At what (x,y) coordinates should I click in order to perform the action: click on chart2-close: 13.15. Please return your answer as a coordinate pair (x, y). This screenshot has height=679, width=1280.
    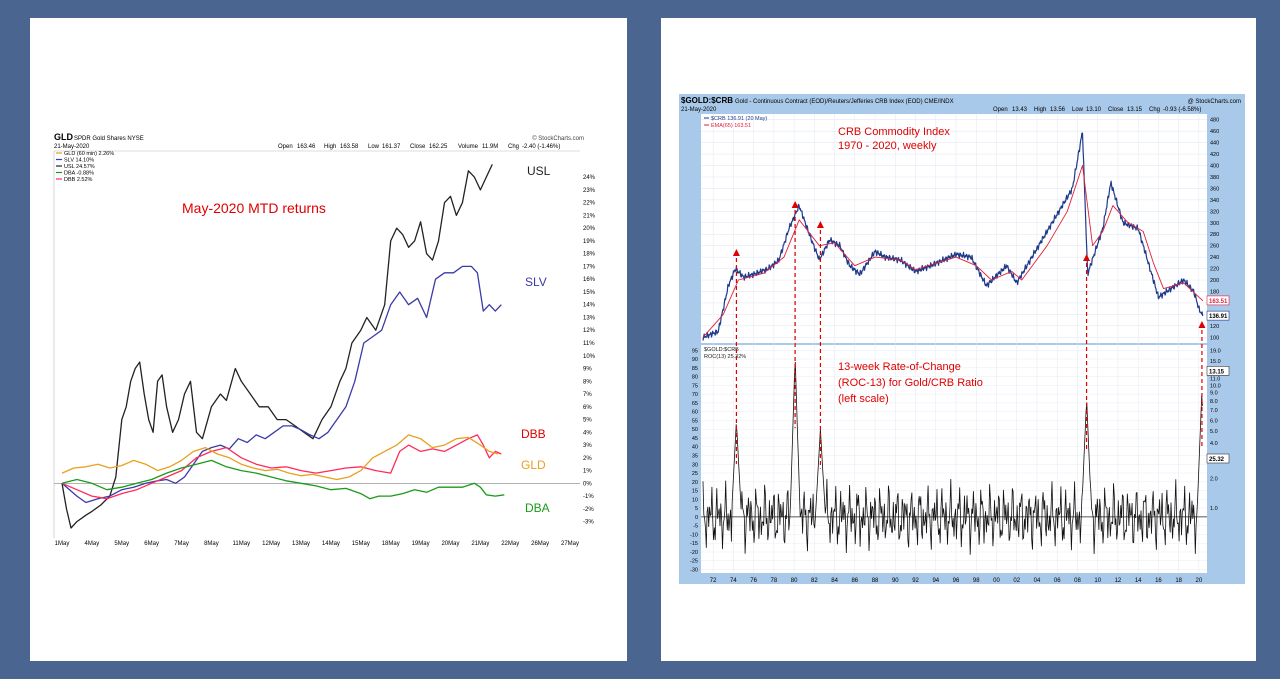
    Looking at the image, I should click on (1135, 110).